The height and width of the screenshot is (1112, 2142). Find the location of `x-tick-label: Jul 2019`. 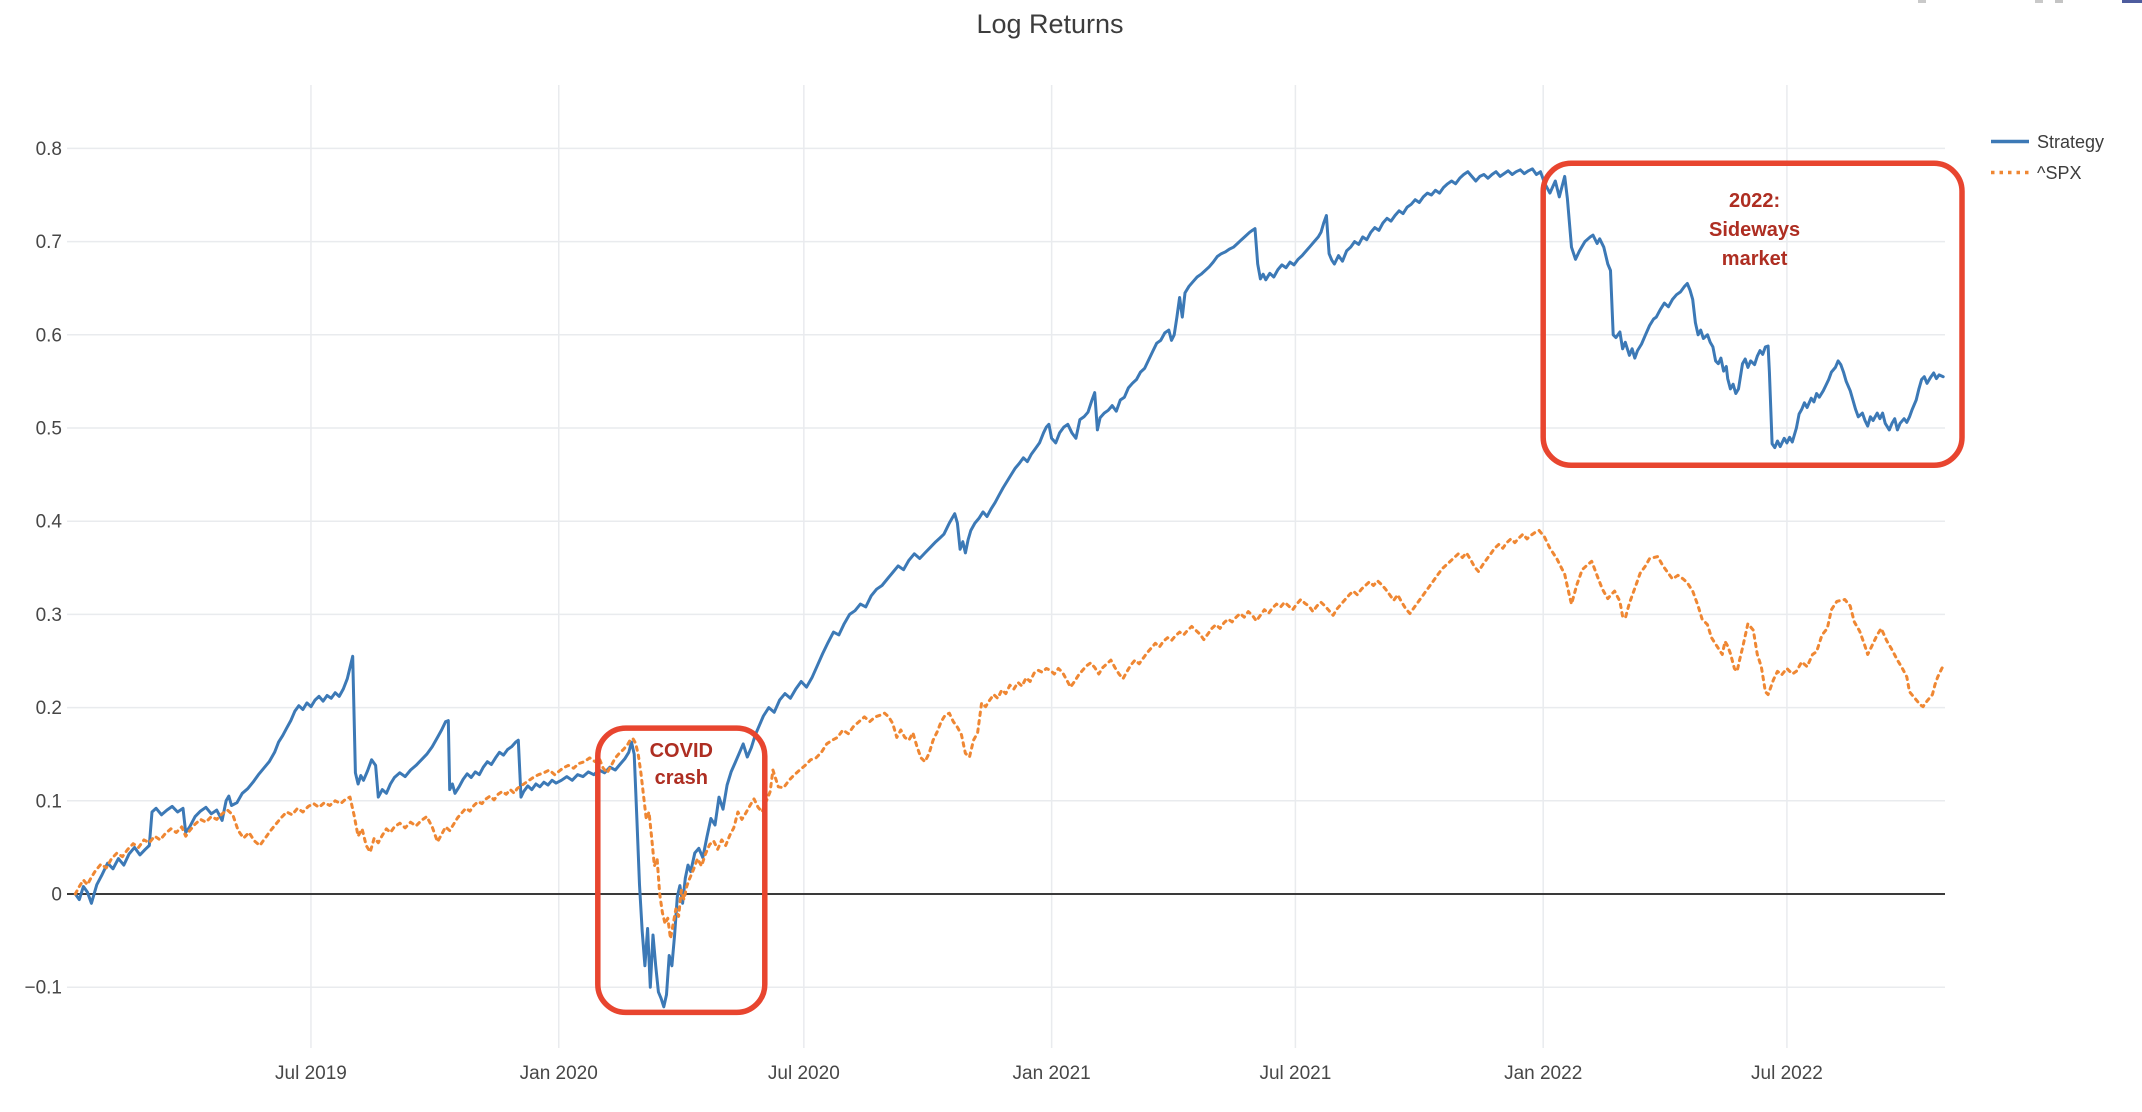

x-tick-label: Jul 2019 is located at coordinates (311, 1073).